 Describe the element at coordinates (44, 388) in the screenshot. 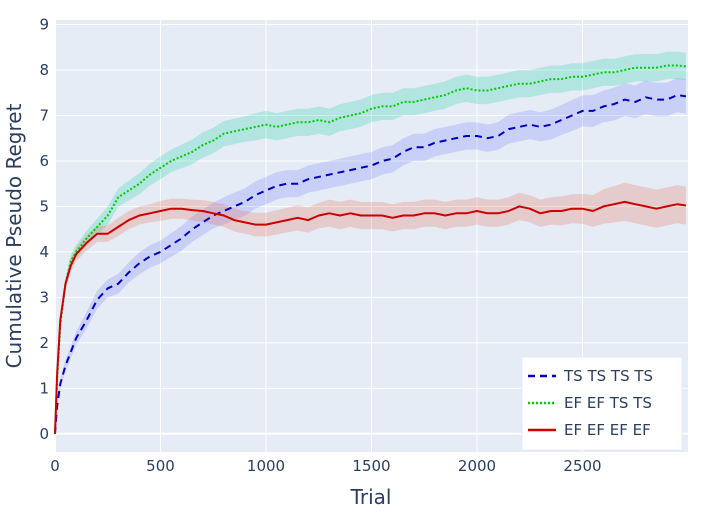

I see `y-tick-label: 1` at that location.